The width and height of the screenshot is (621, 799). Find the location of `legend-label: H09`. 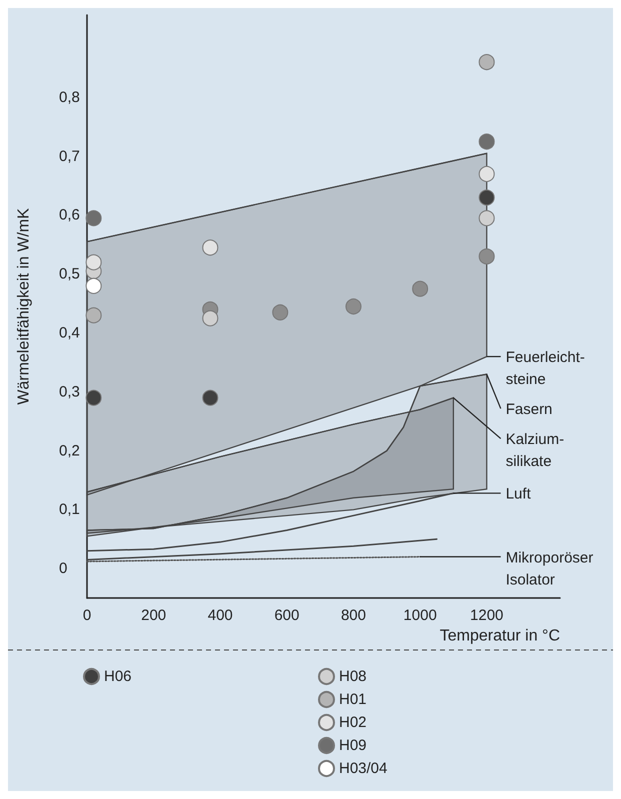

legend-label: H09 is located at coordinates (353, 745).